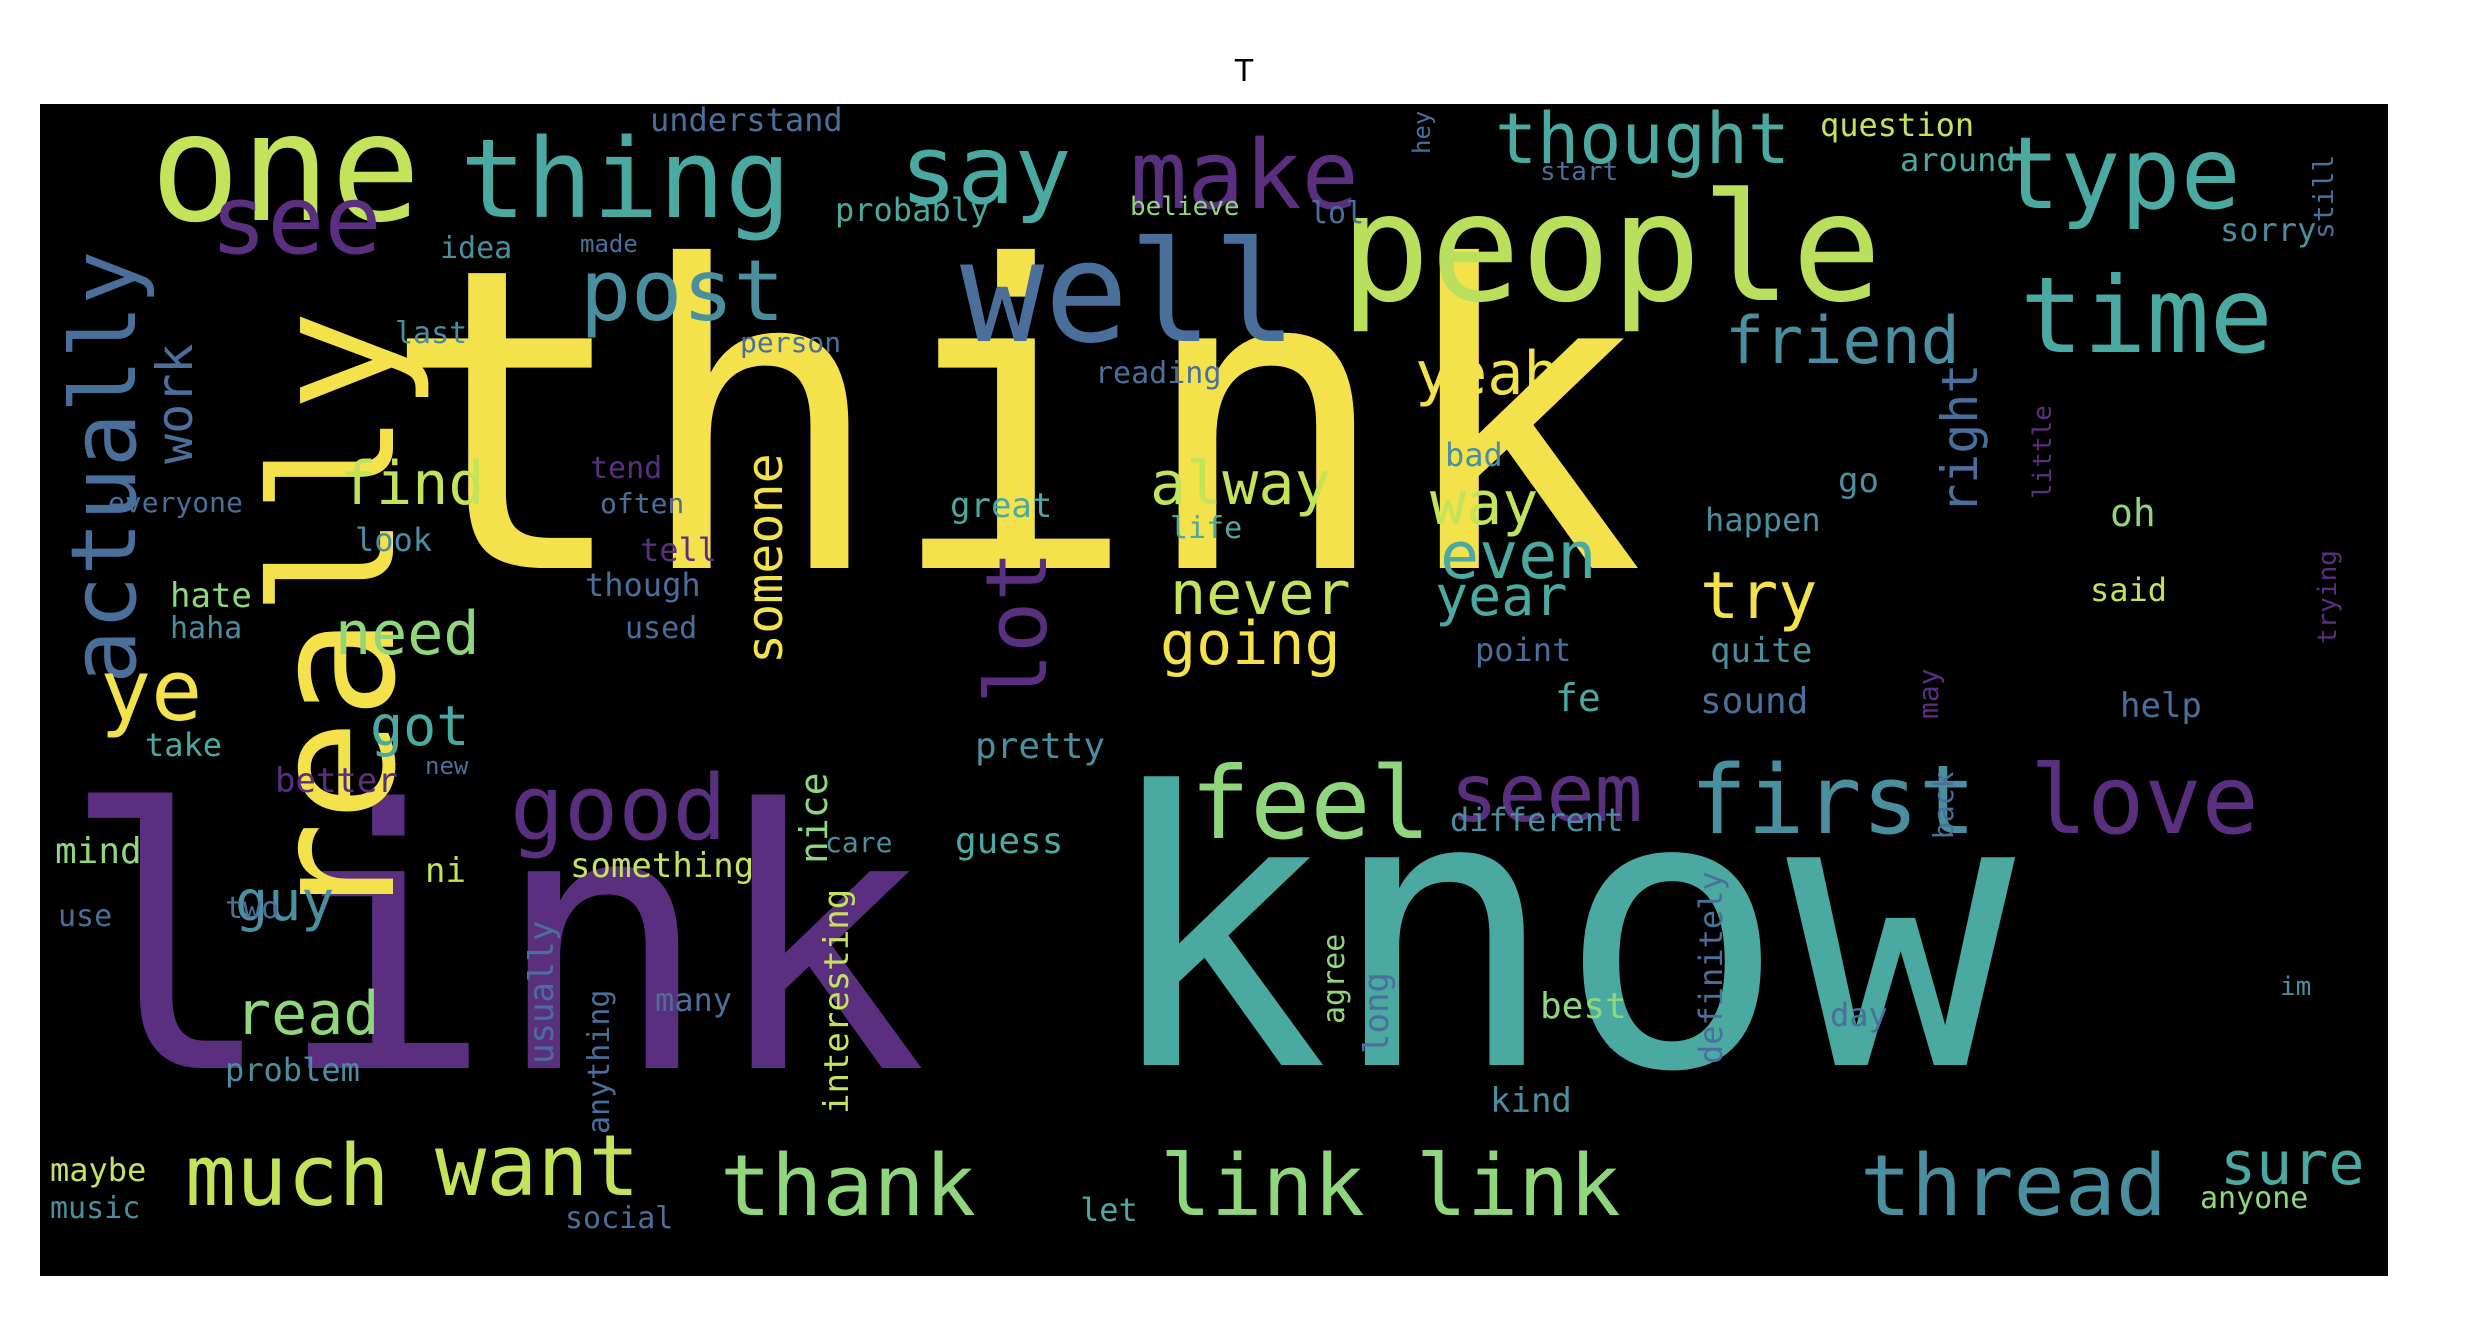  I want to click on cloud-word: everyone, so click(175, 502).